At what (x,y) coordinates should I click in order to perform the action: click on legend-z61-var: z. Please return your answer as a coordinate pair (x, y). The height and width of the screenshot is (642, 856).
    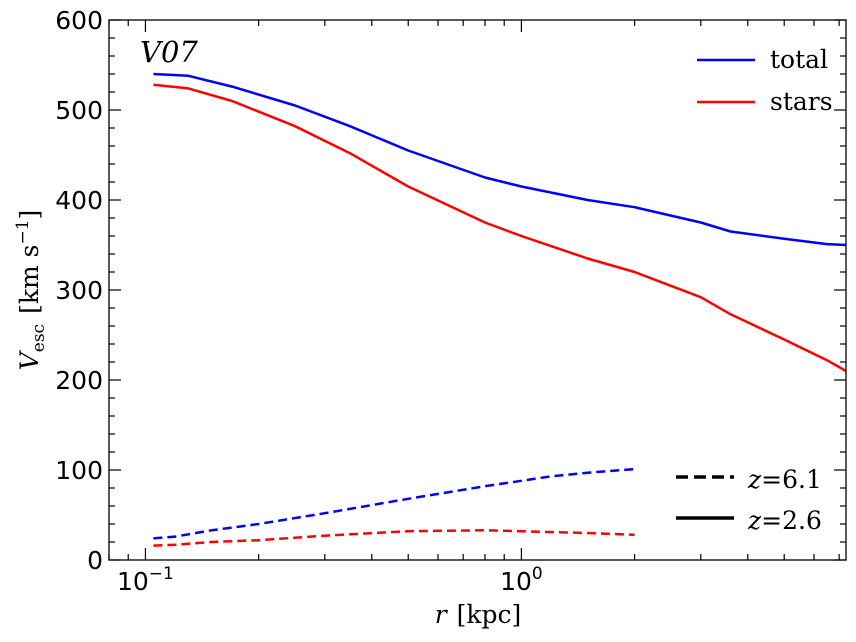
    Looking at the image, I should click on (754, 479).